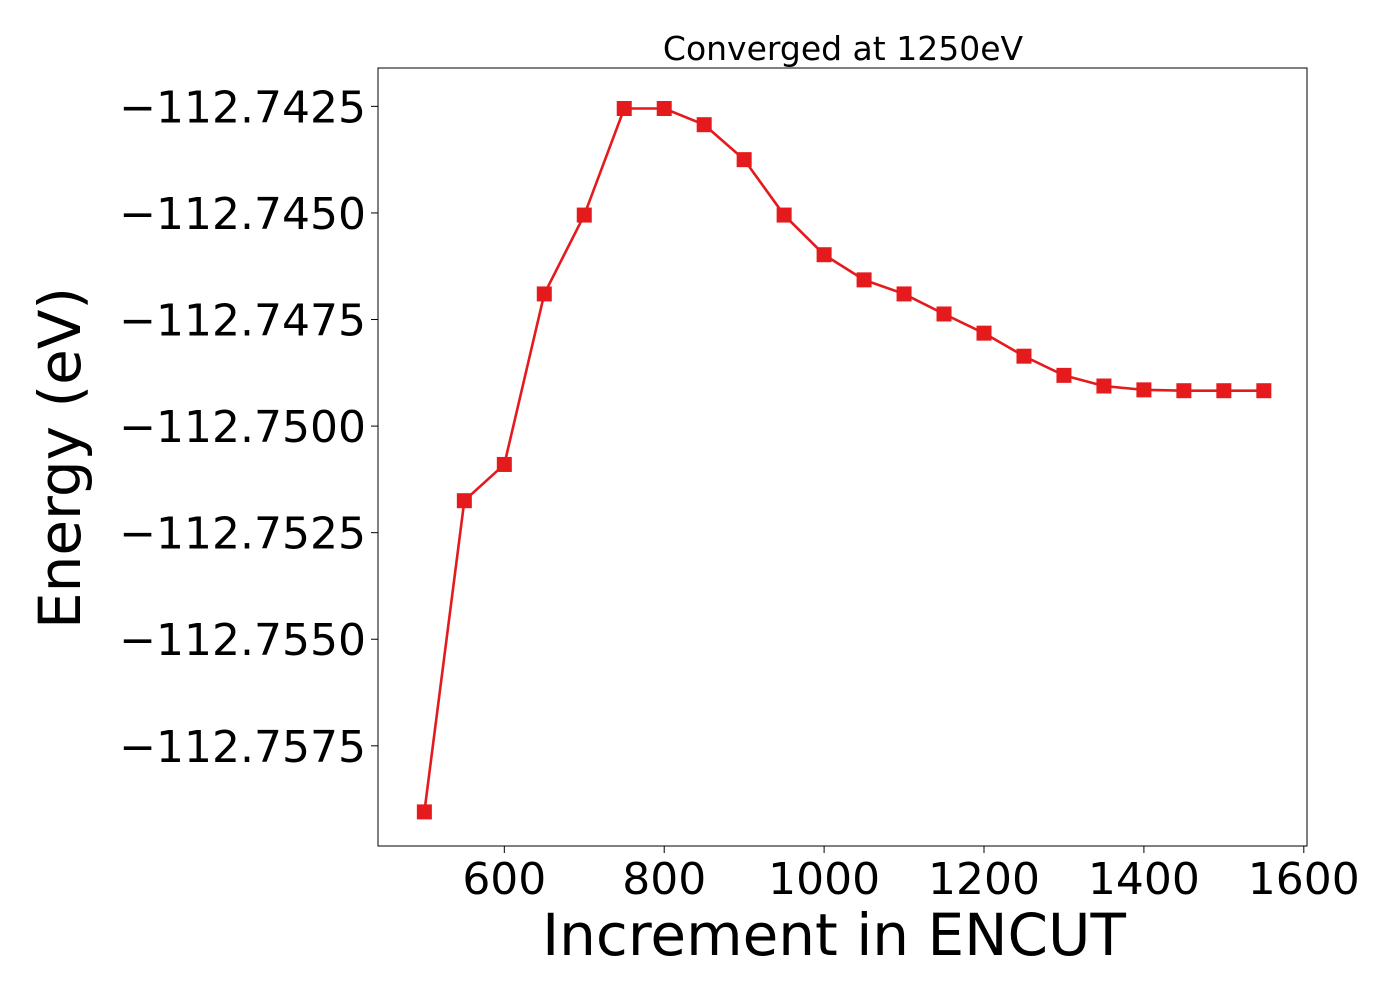  What do you see at coordinates (242, 321) in the screenshot?
I see `y-tick-label: −112.7475` at bounding box center [242, 321].